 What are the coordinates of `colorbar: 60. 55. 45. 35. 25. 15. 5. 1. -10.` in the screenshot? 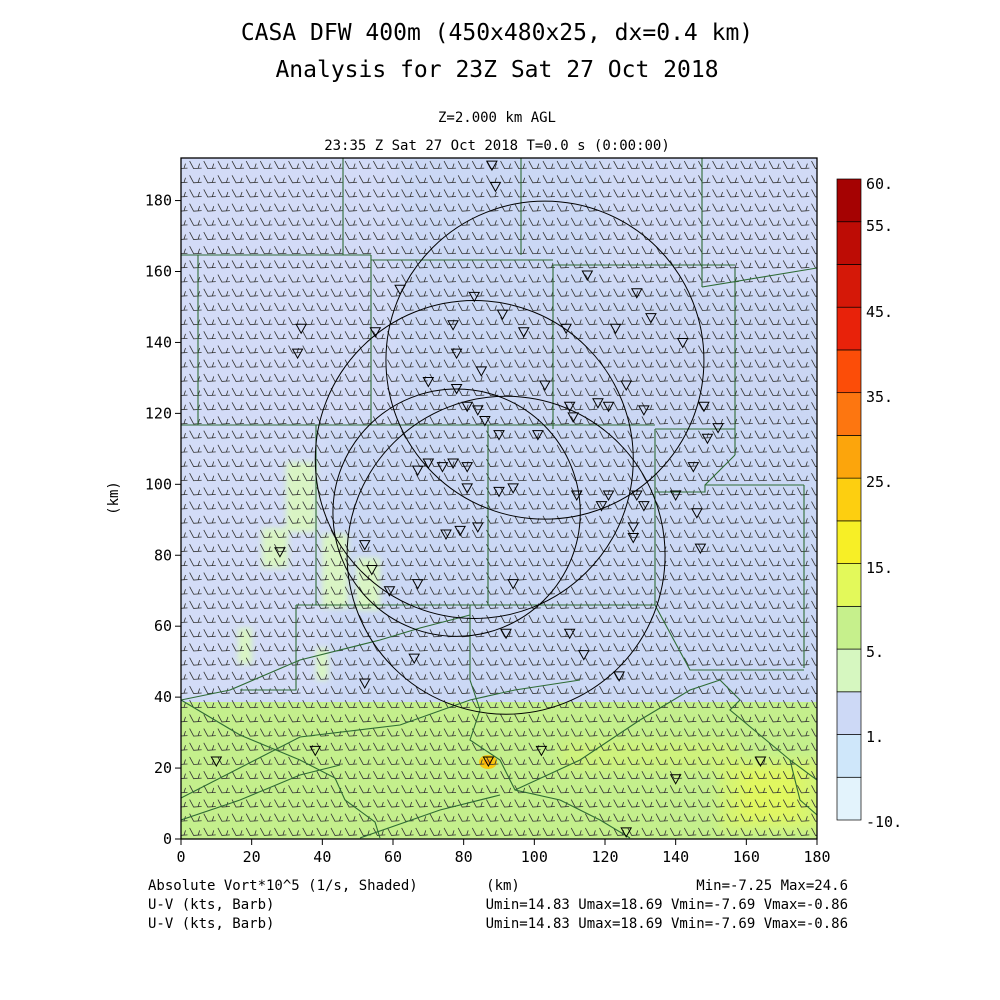 It's located at (869, 503).